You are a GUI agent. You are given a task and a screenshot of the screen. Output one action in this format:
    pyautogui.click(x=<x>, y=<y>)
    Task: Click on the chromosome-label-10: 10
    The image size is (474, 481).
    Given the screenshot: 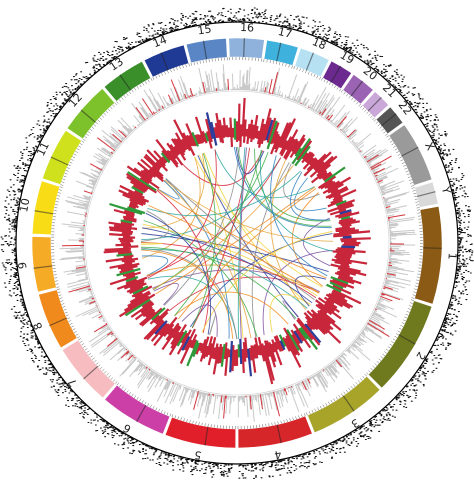 What is the action you would take?
    pyautogui.click(x=24, y=205)
    